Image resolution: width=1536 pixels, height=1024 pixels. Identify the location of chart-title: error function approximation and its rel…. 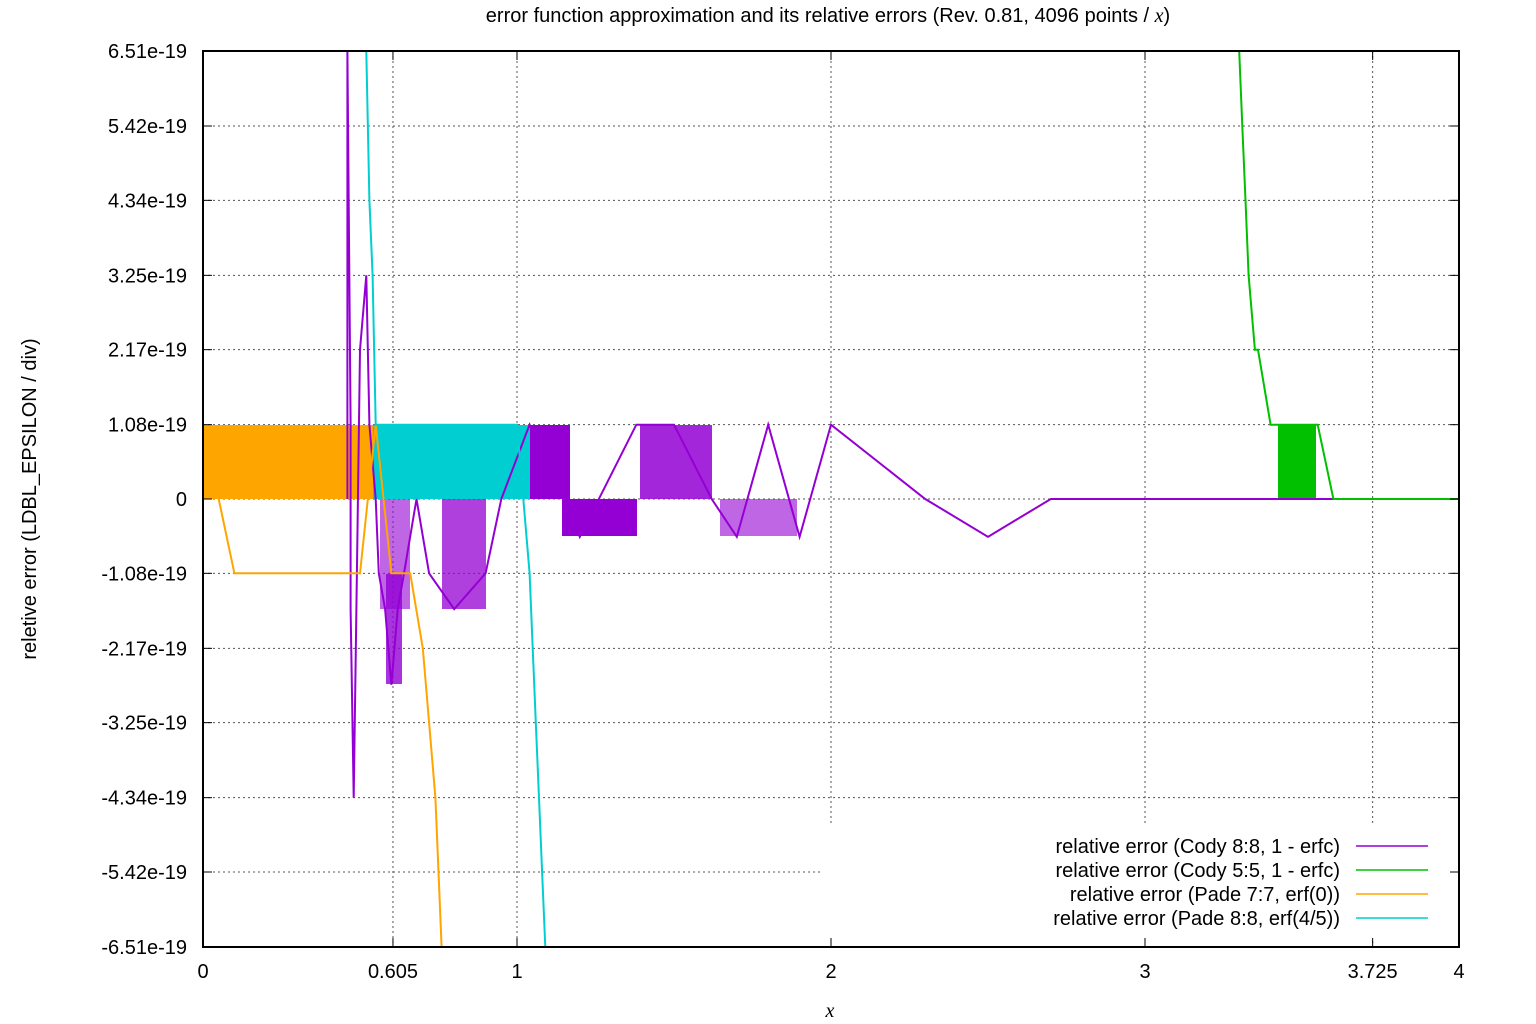
(828, 16).